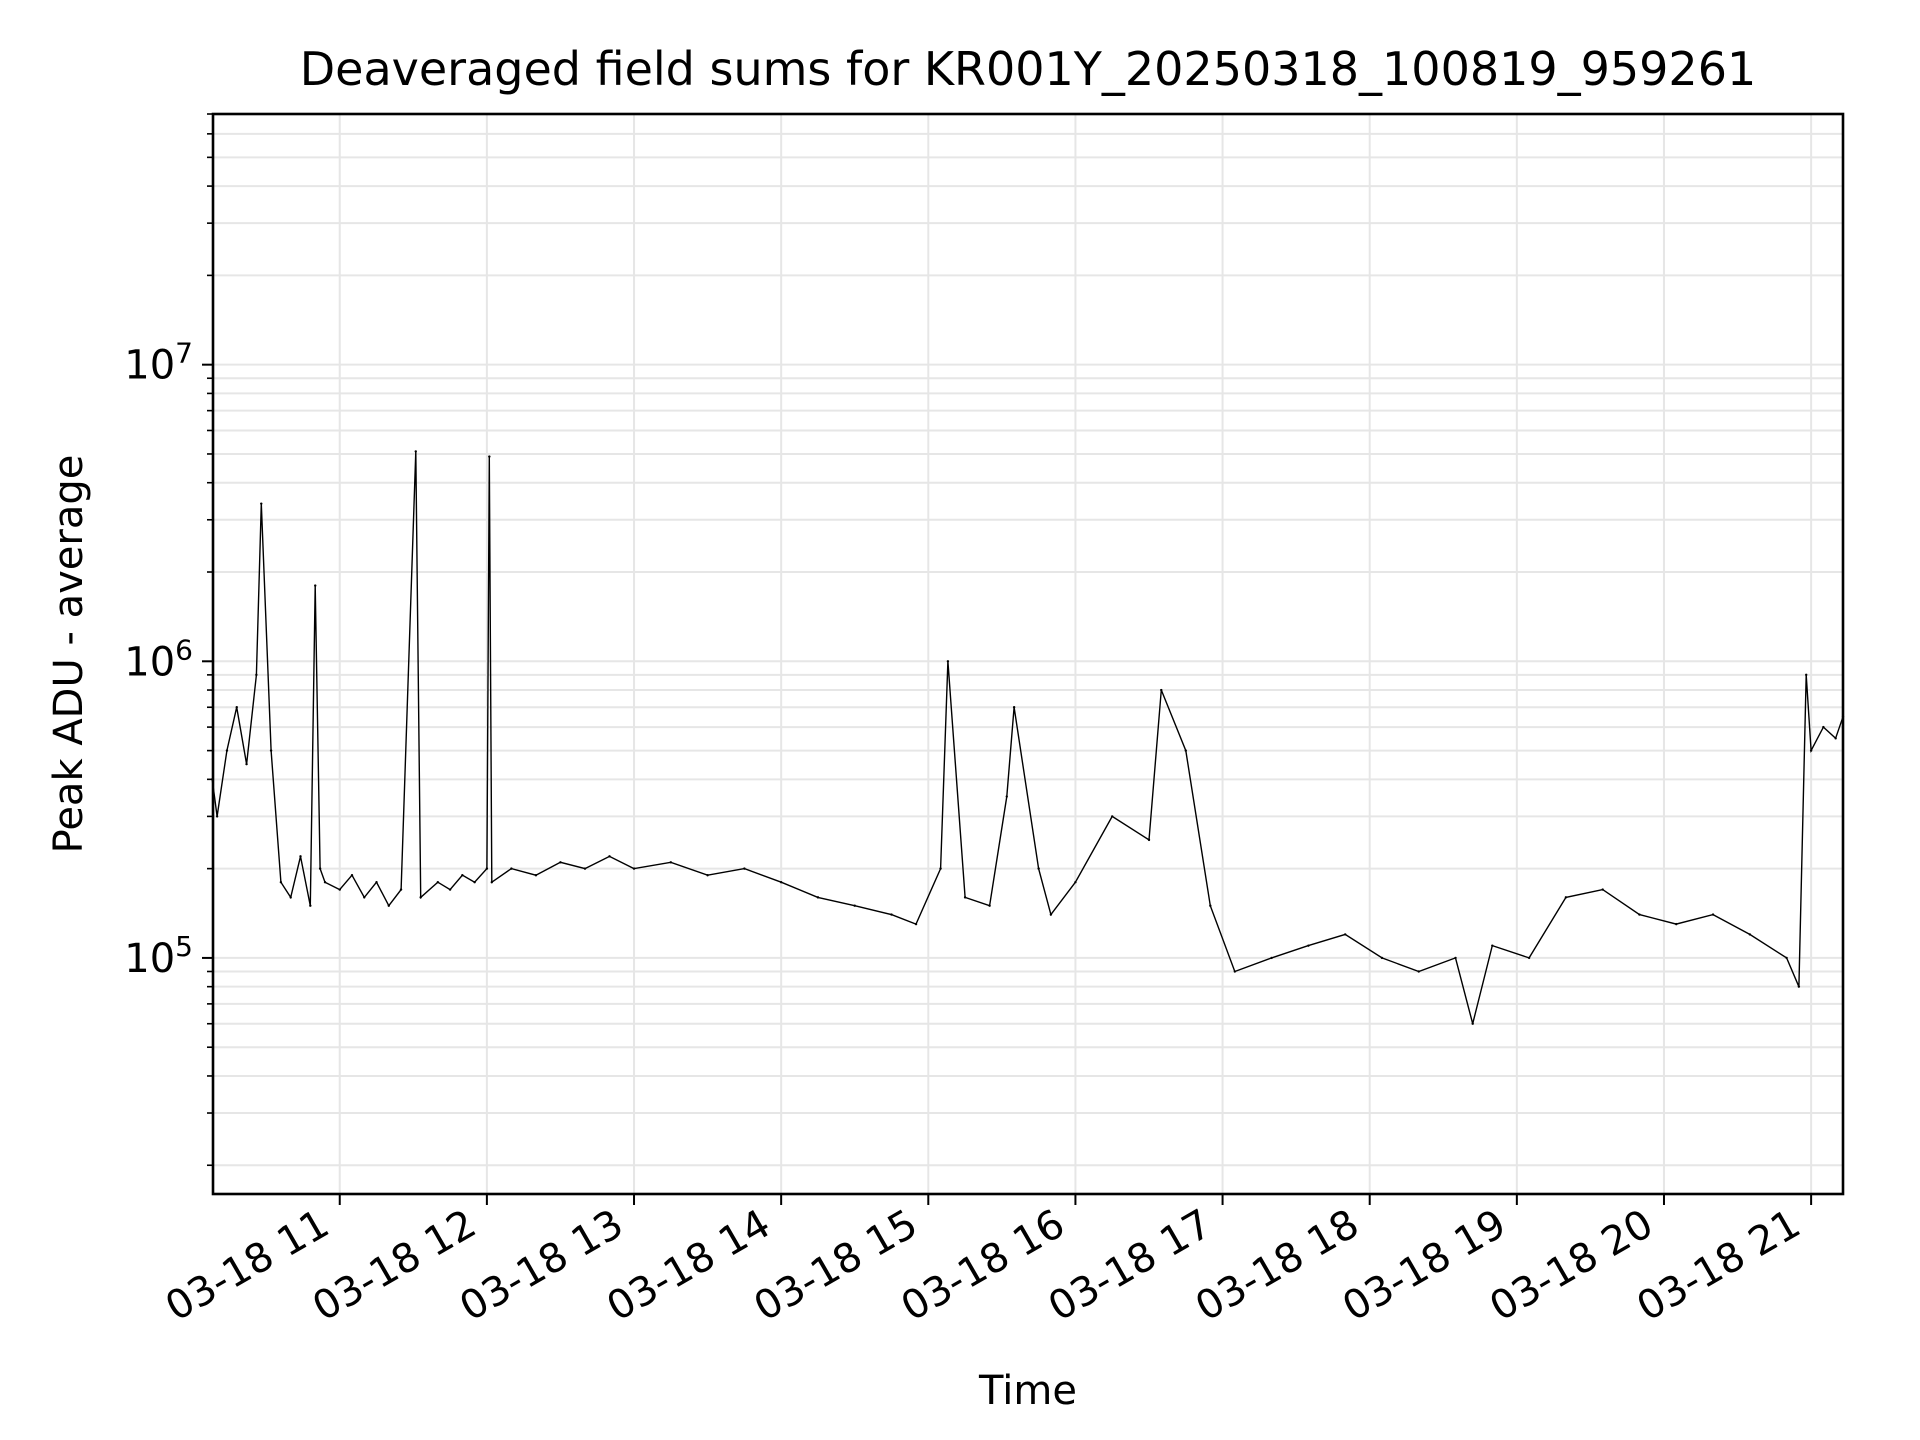  What do you see at coordinates (69, 654) in the screenshot?
I see `y-axis-label: Peak ADU - average` at bounding box center [69, 654].